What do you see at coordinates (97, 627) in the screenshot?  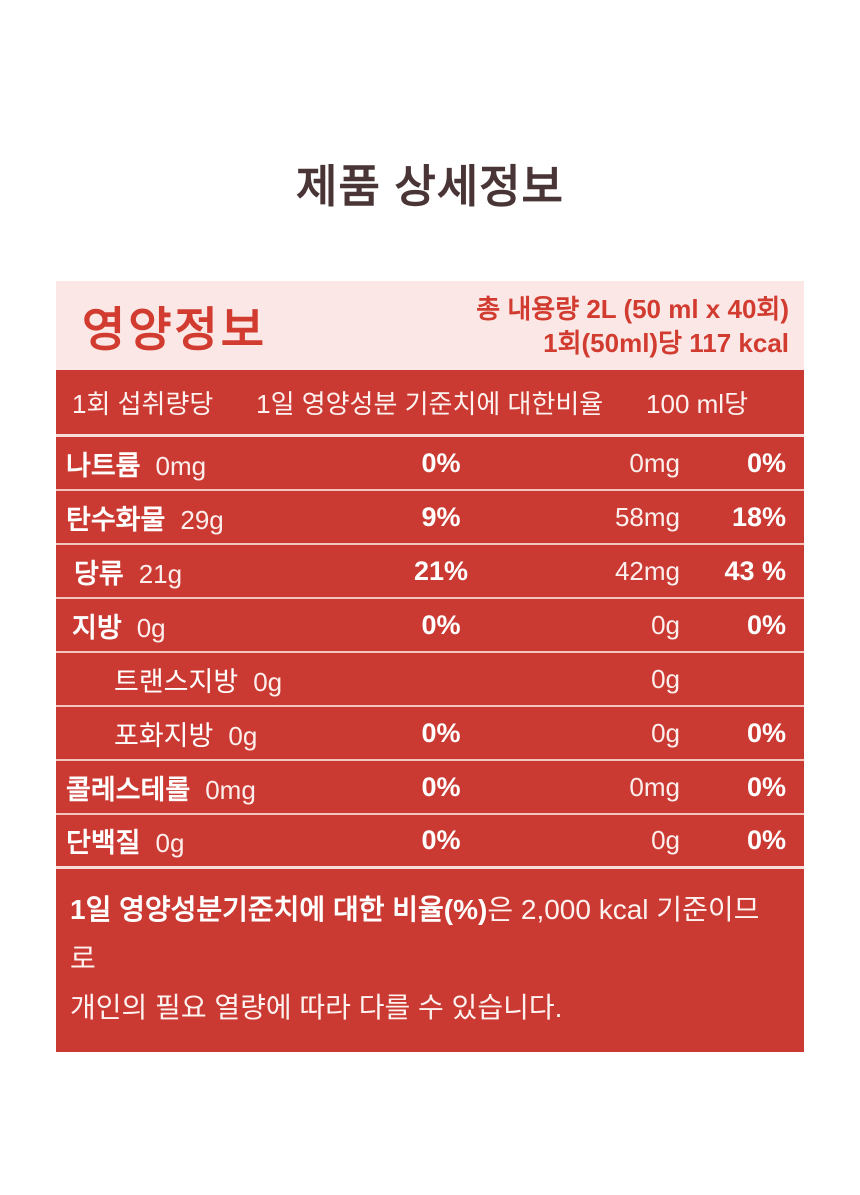 I see `nutrient-name: 지방` at bounding box center [97, 627].